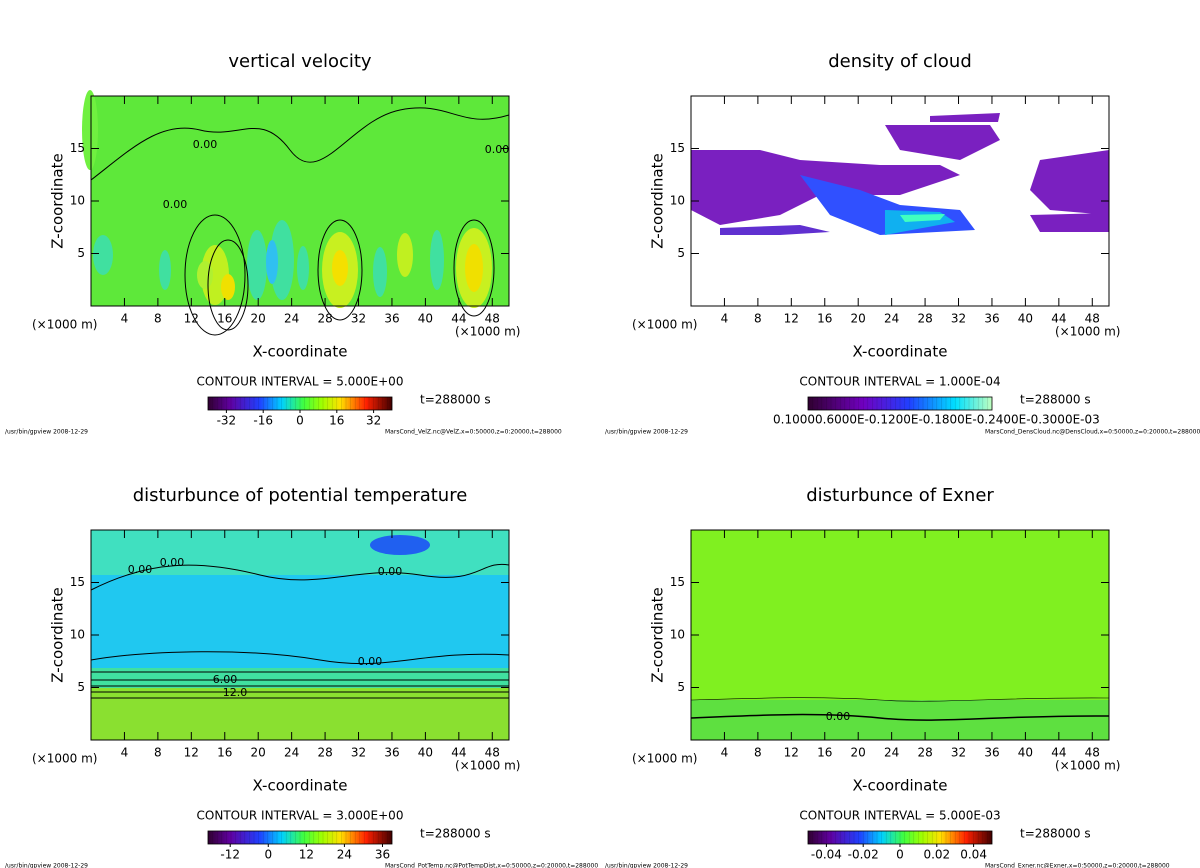 This screenshot has width=1200, height=868. Describe the element at coordinates (991, 753) in the screenshot. I see `x-tick-label: 36` at that location.